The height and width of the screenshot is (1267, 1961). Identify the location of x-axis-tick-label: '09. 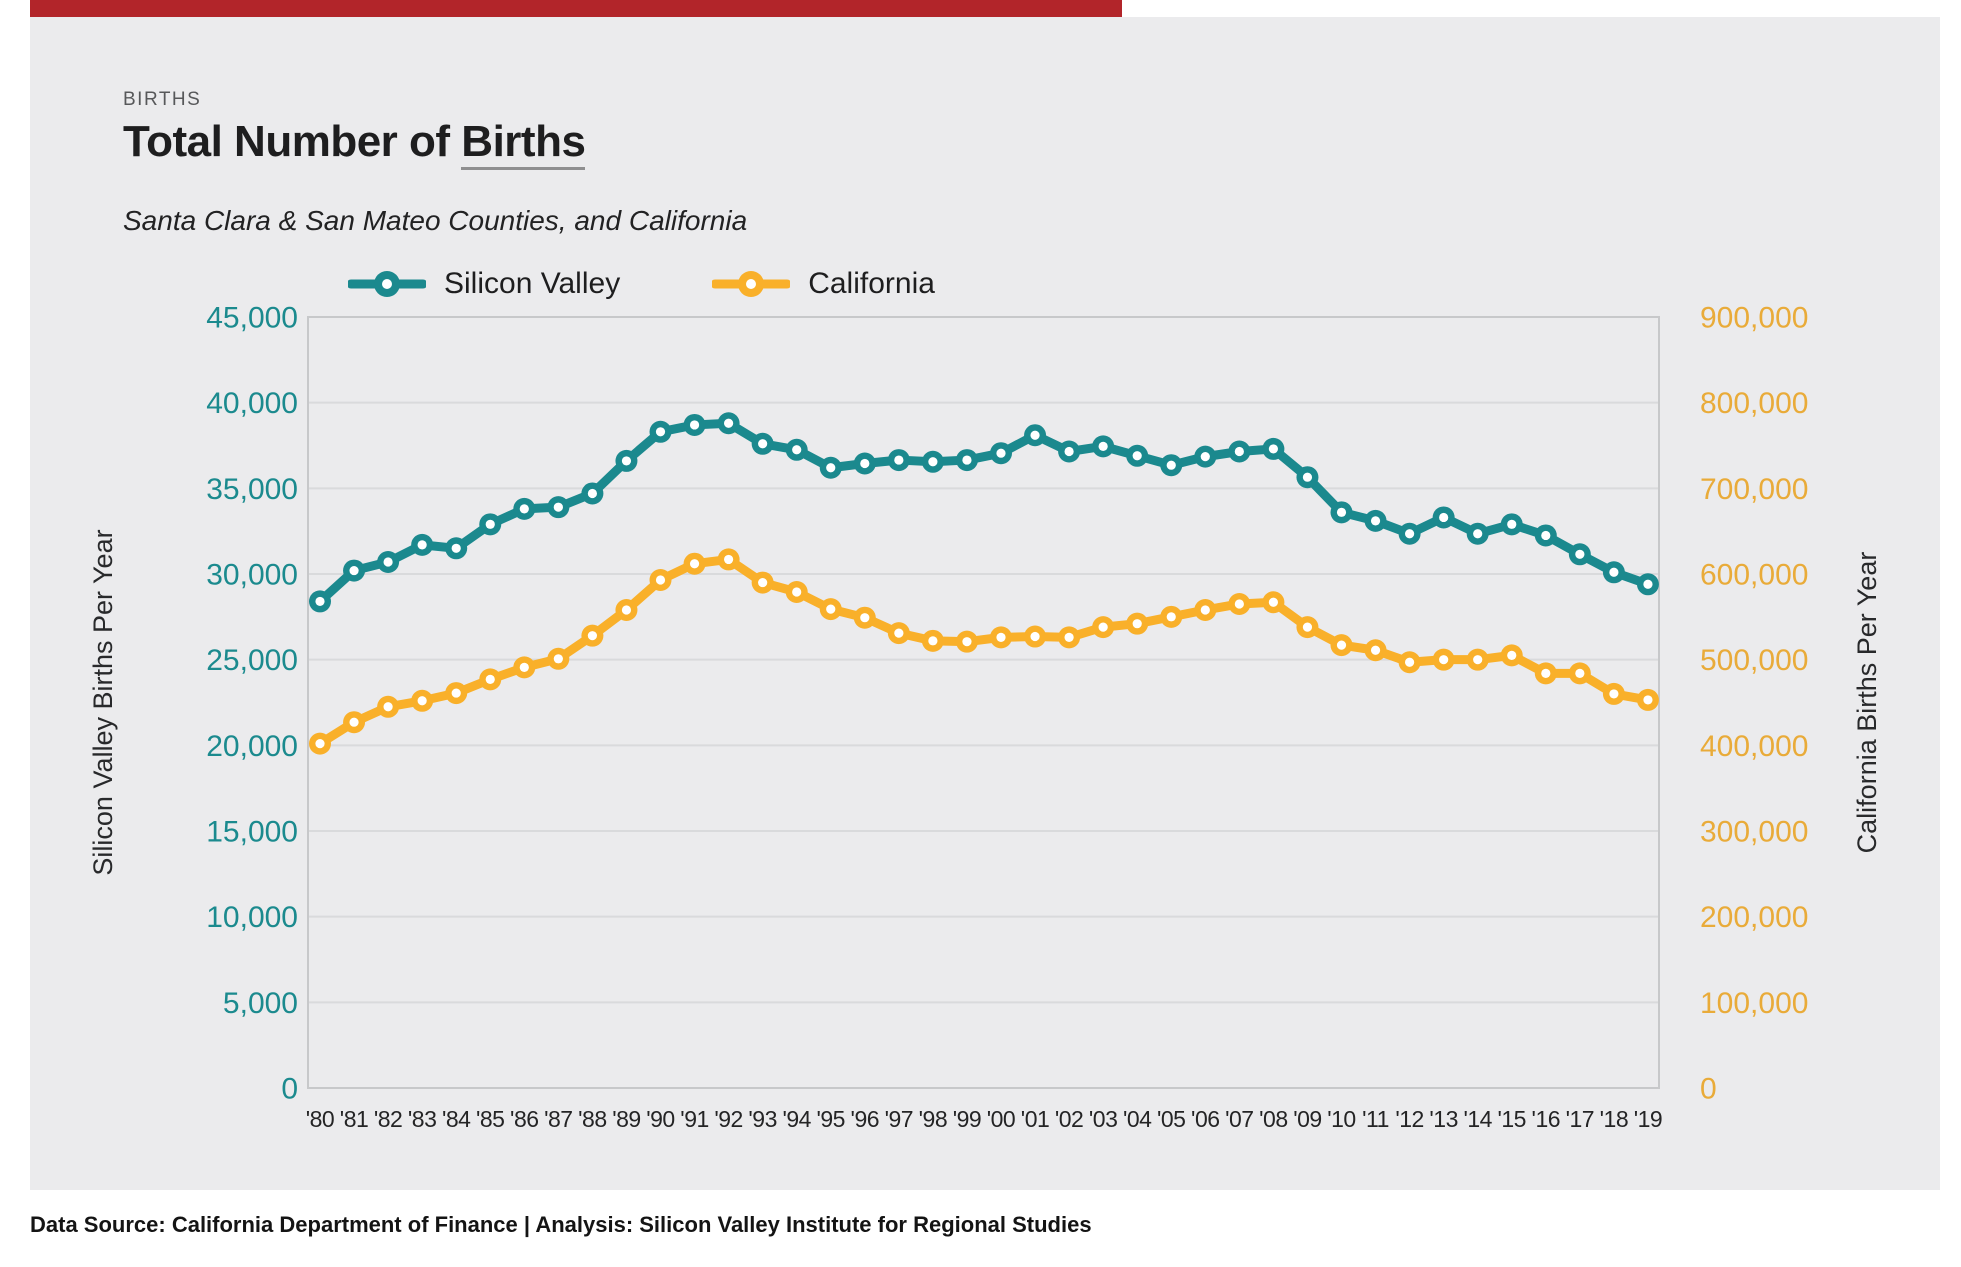
(1307, 1119).